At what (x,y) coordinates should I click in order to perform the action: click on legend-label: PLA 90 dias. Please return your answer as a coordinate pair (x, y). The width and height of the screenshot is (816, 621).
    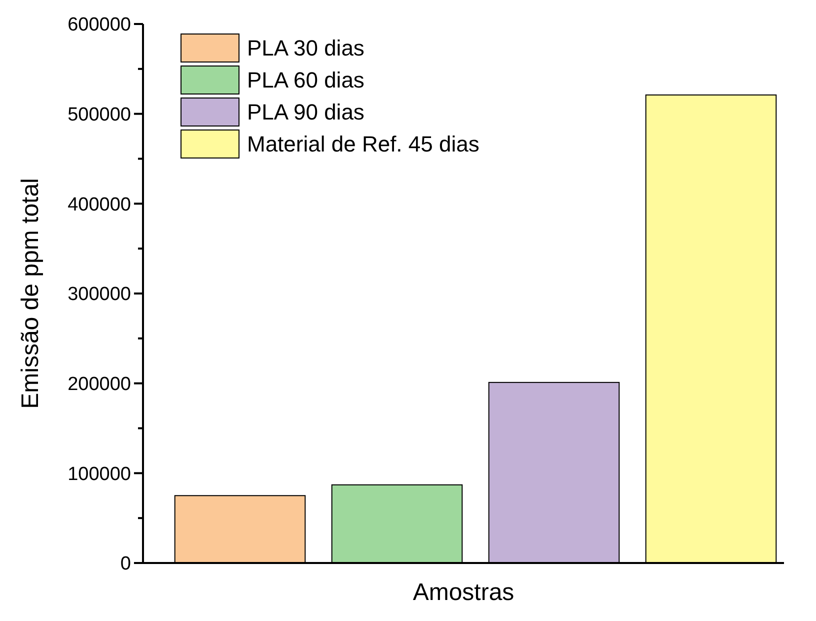
    Looking at the image, I should click on (305, 112).